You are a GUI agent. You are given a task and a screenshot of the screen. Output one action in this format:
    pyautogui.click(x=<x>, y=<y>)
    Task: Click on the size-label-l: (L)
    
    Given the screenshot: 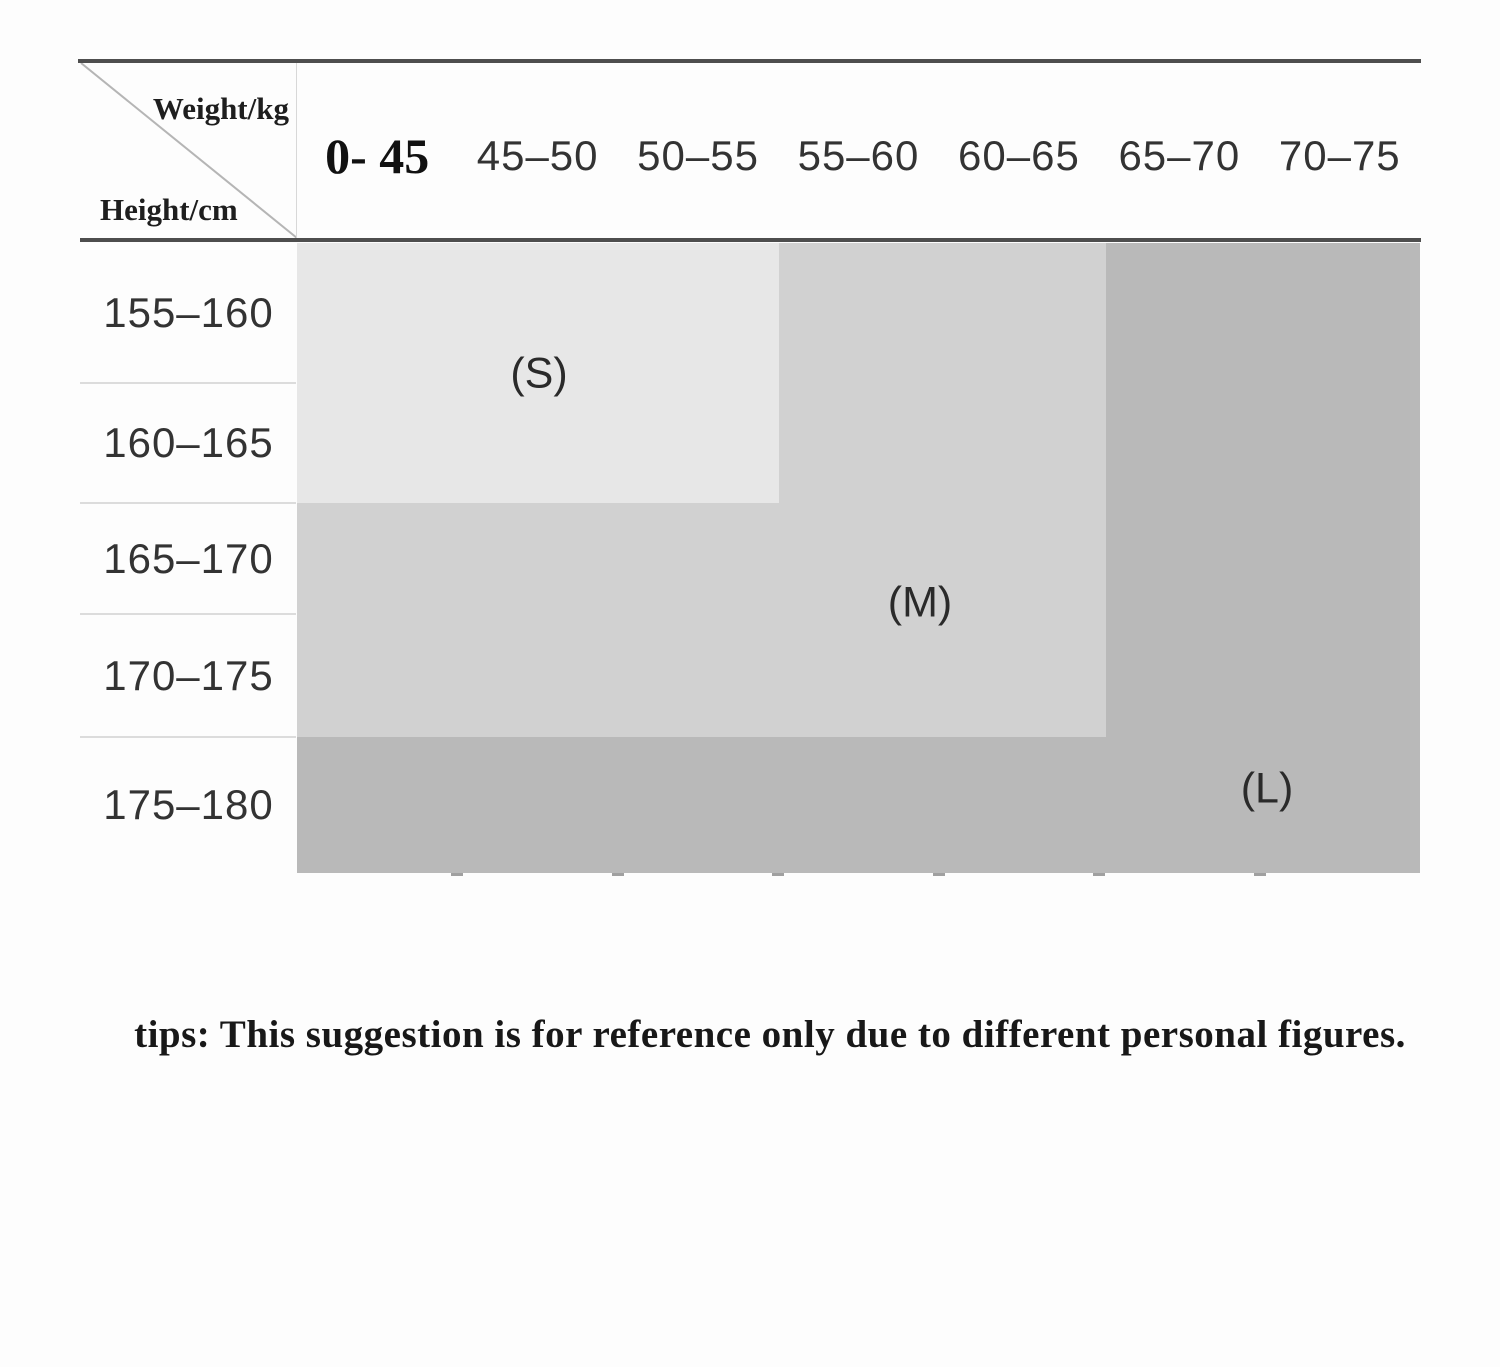 What is the action you would take?
    pyautogui.click(x=1267, y=788)
    